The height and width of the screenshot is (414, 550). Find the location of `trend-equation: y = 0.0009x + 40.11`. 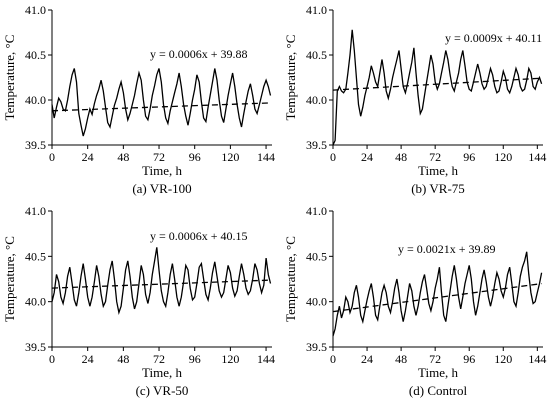

trend-equation: y = 0.0009x + 40.11 is located at coordinates (493, 38).